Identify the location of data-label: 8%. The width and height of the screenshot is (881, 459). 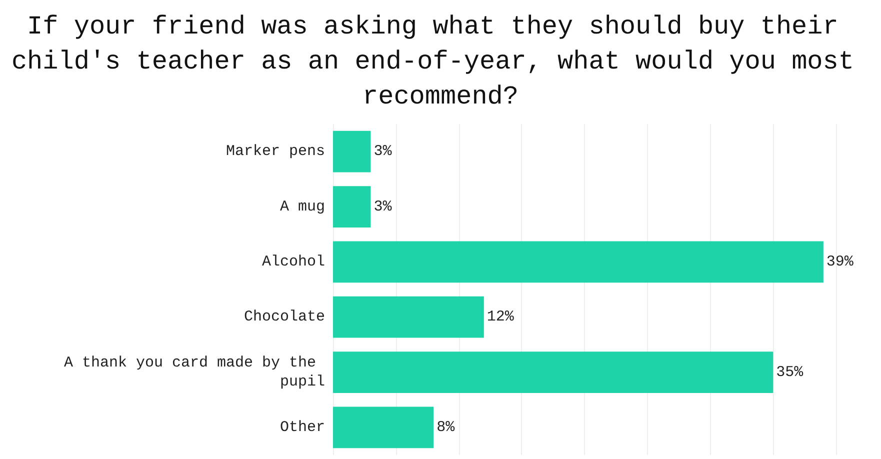
(446, 427).